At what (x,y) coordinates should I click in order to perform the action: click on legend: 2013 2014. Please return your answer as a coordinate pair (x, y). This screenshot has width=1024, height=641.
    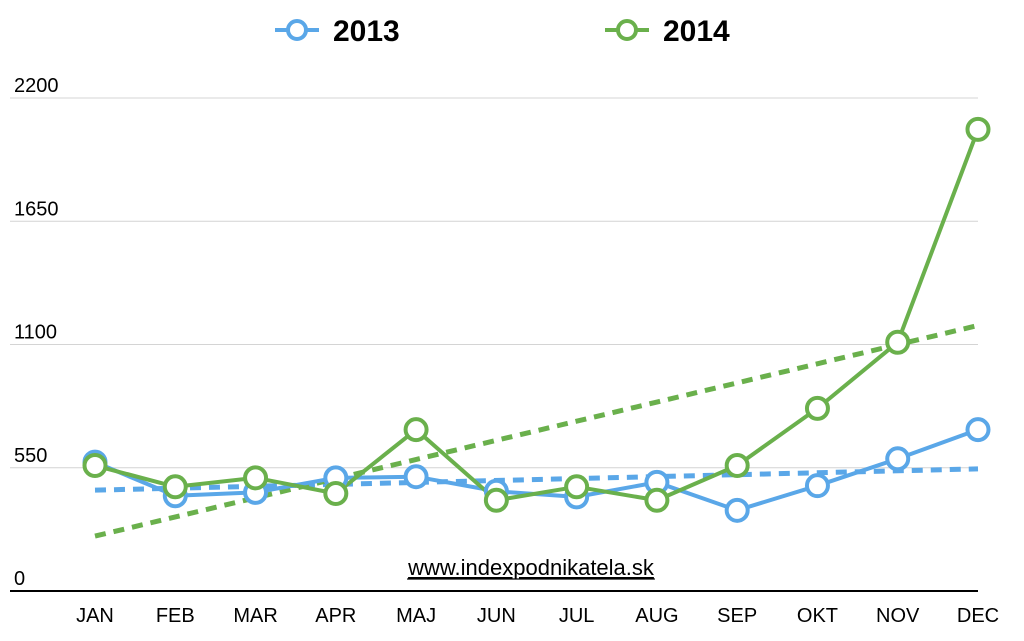
    Looking at the image, I should click on (502, 31).